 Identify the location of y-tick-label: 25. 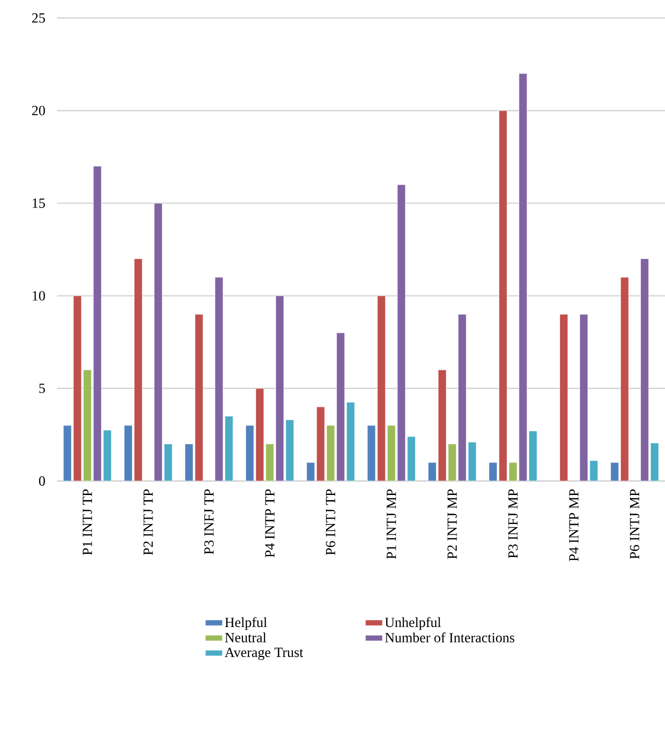
(38, 18).